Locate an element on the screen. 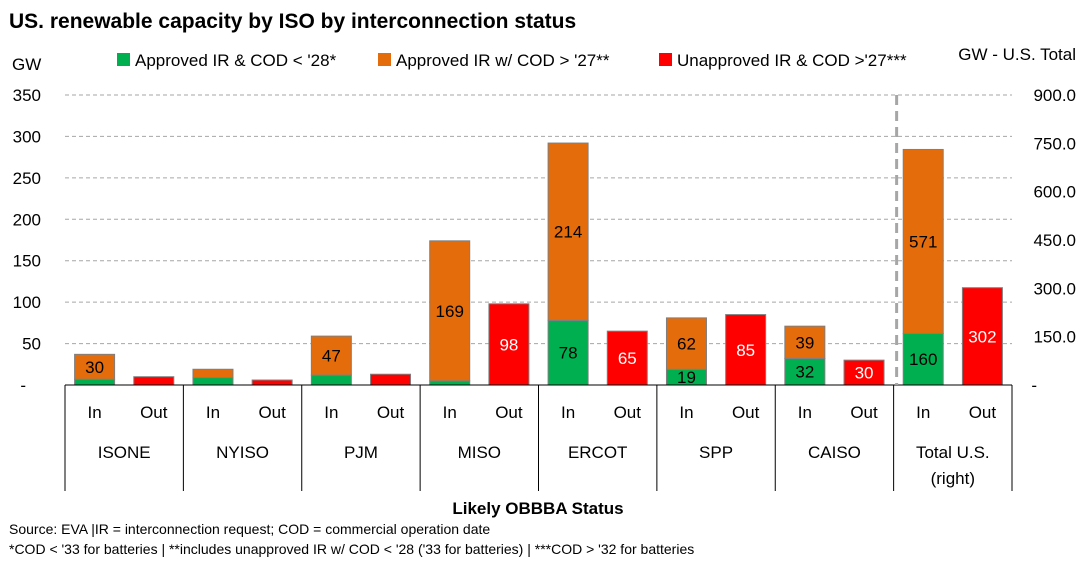  data-label: 169 is located at coordinates (450, 311).